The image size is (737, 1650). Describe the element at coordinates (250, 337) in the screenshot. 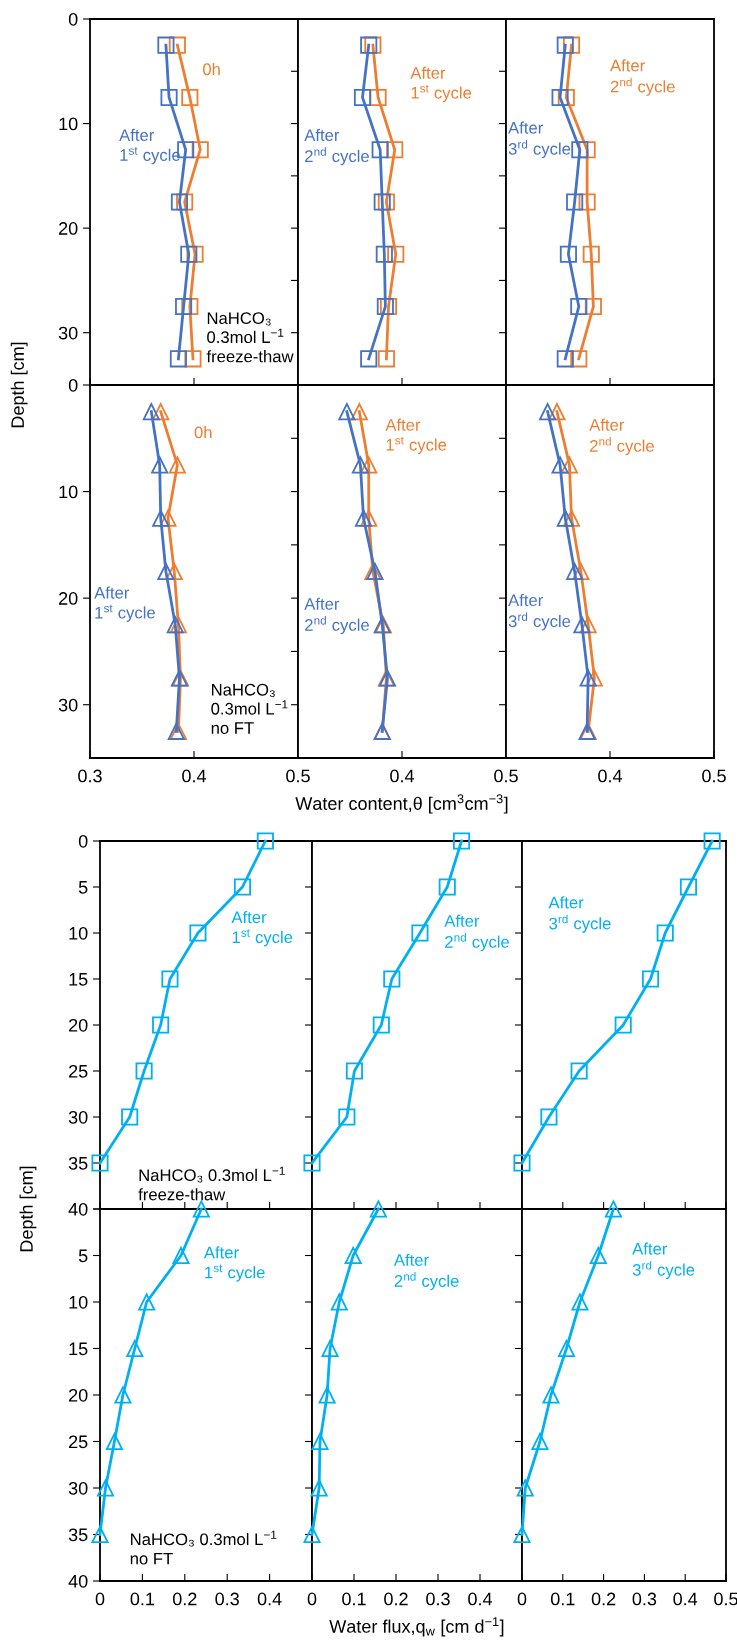

I see `annotation: NaHCO₃ 0.3mol L$^{−1}$ freeze-thaw` at that location.